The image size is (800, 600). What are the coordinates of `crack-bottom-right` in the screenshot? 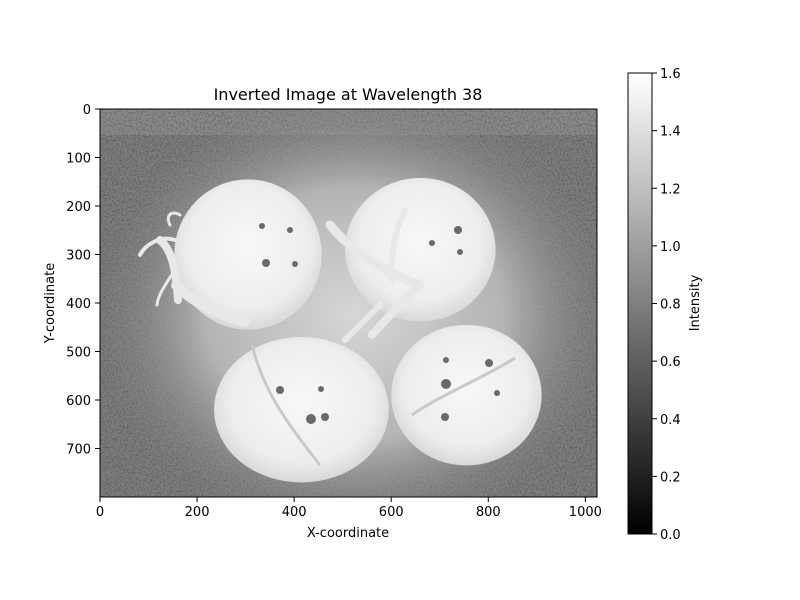 It's located at (463, 386).